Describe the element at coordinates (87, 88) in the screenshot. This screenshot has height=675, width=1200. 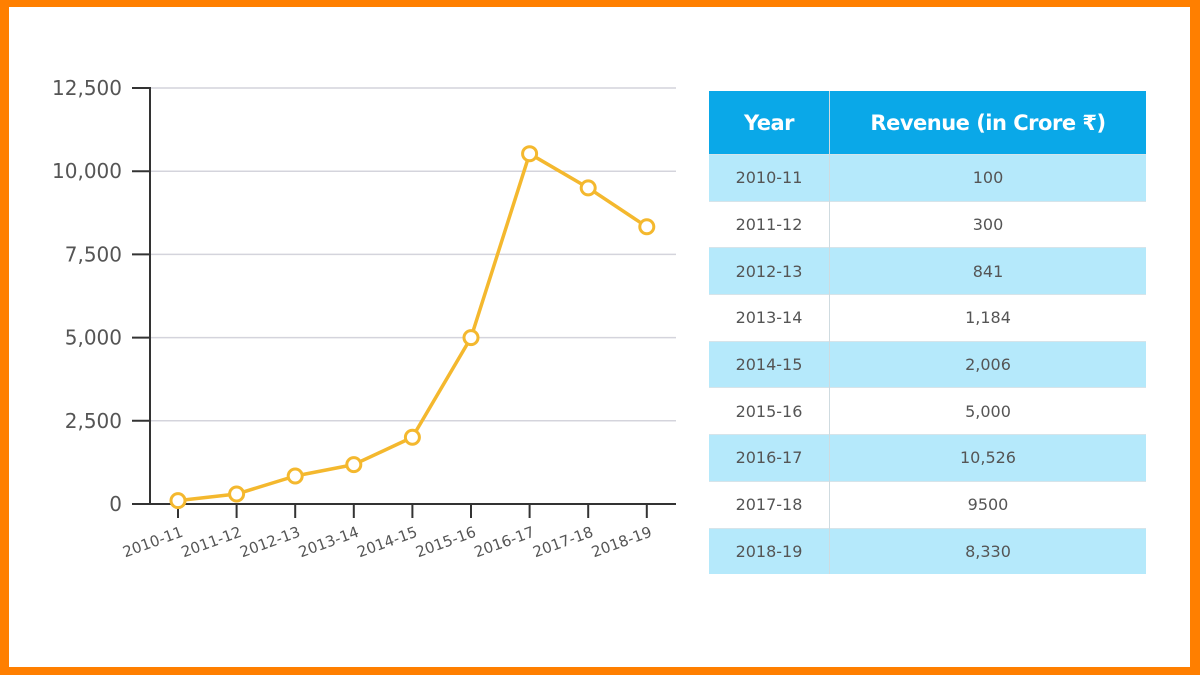
I see `y-tick-label: 12,500` at that location.